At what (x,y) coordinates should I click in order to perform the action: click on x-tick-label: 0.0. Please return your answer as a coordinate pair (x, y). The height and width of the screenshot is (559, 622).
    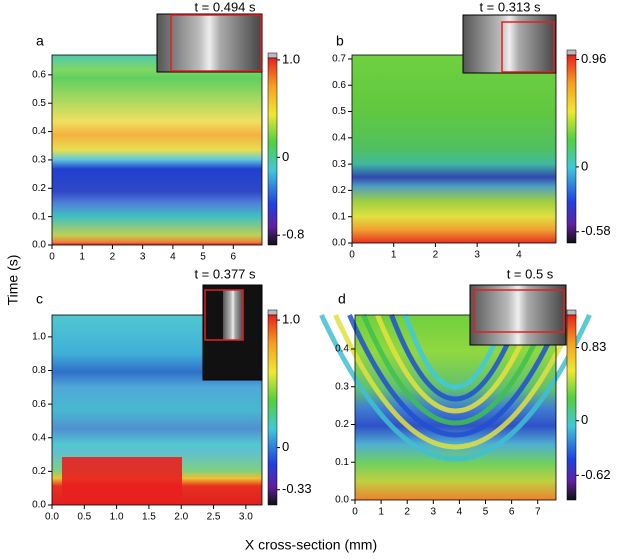
    Looking at the image, I should click on (52, 517).